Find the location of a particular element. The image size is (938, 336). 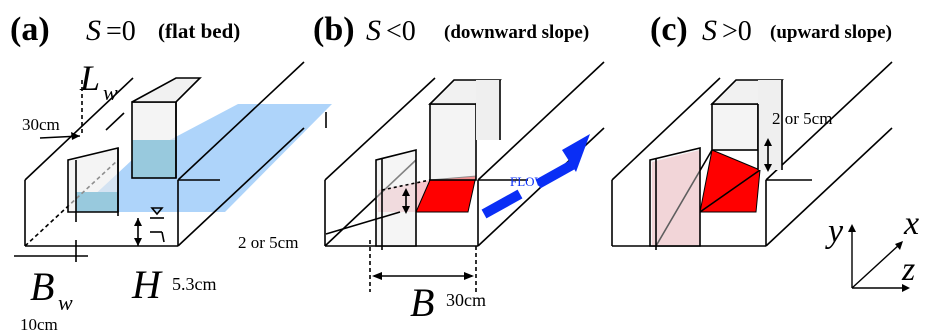

b-width-value: 30cm is located at coordinates (466, 300).